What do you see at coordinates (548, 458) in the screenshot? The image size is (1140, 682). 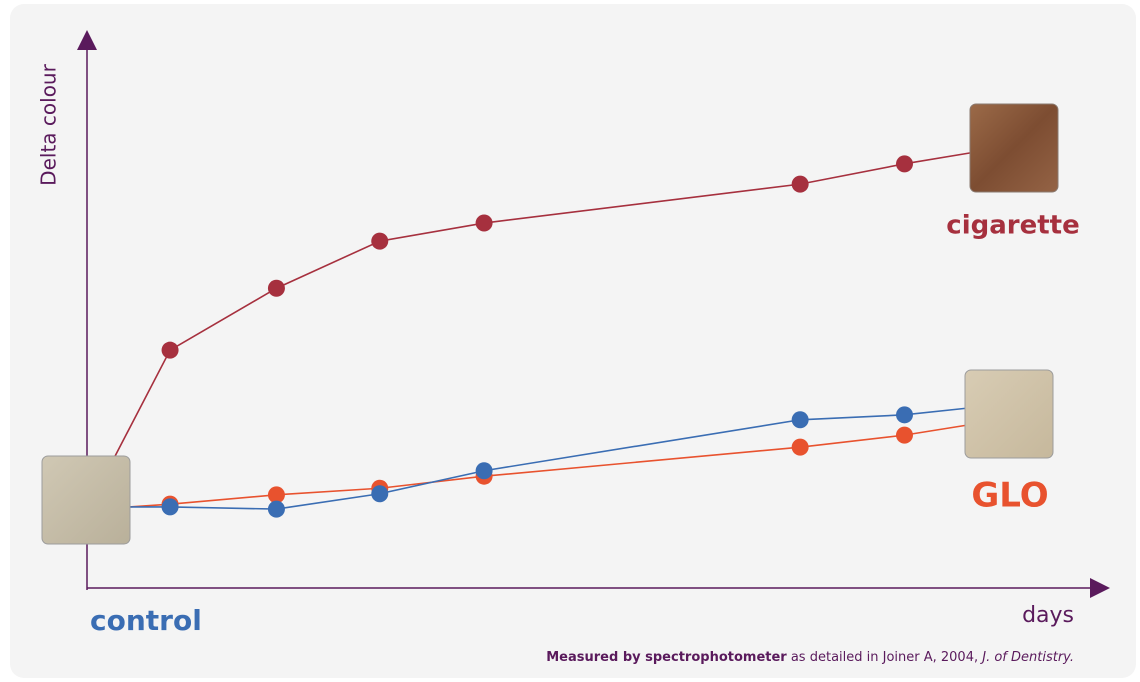 I see `series-line` at bounding box center [548, 458].